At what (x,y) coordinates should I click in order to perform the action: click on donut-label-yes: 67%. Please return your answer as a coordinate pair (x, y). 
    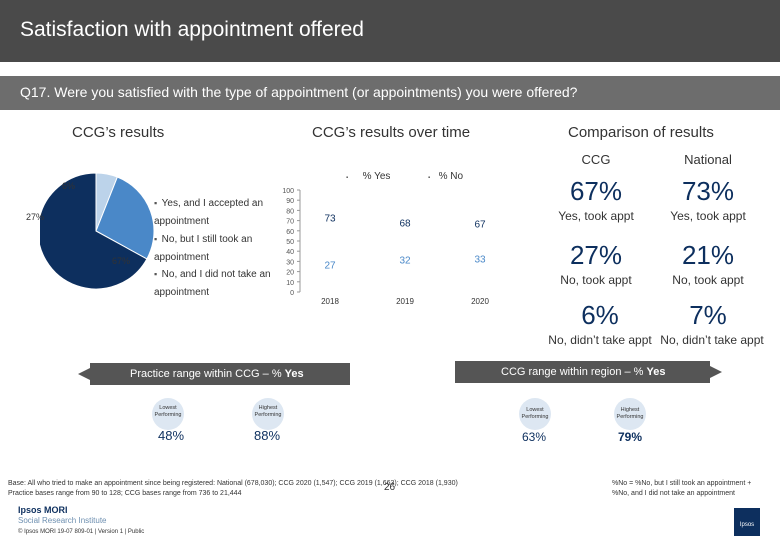
    Looking at the image, I should click on (121, 261).